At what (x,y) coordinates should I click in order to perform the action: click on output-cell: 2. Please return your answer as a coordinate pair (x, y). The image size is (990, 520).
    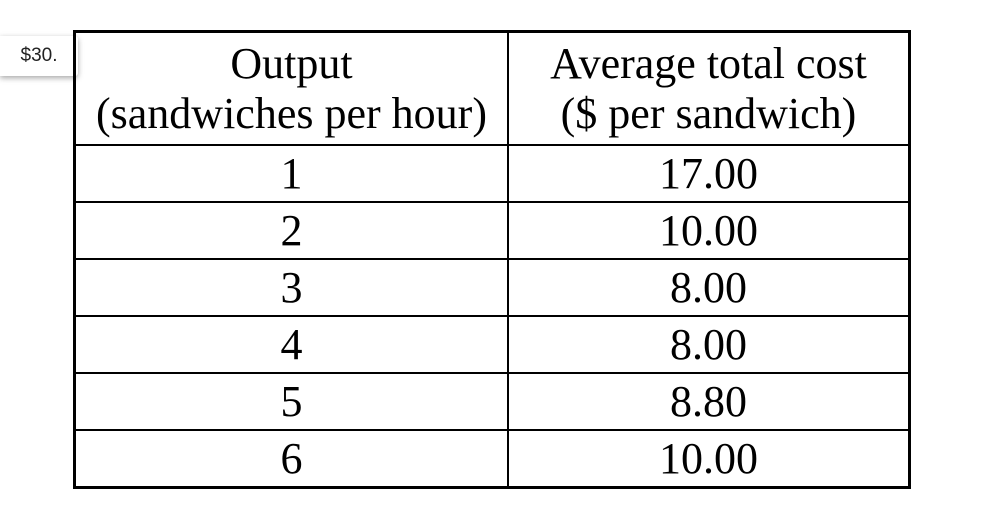
    Looking at the image, I should click on (291, 230).